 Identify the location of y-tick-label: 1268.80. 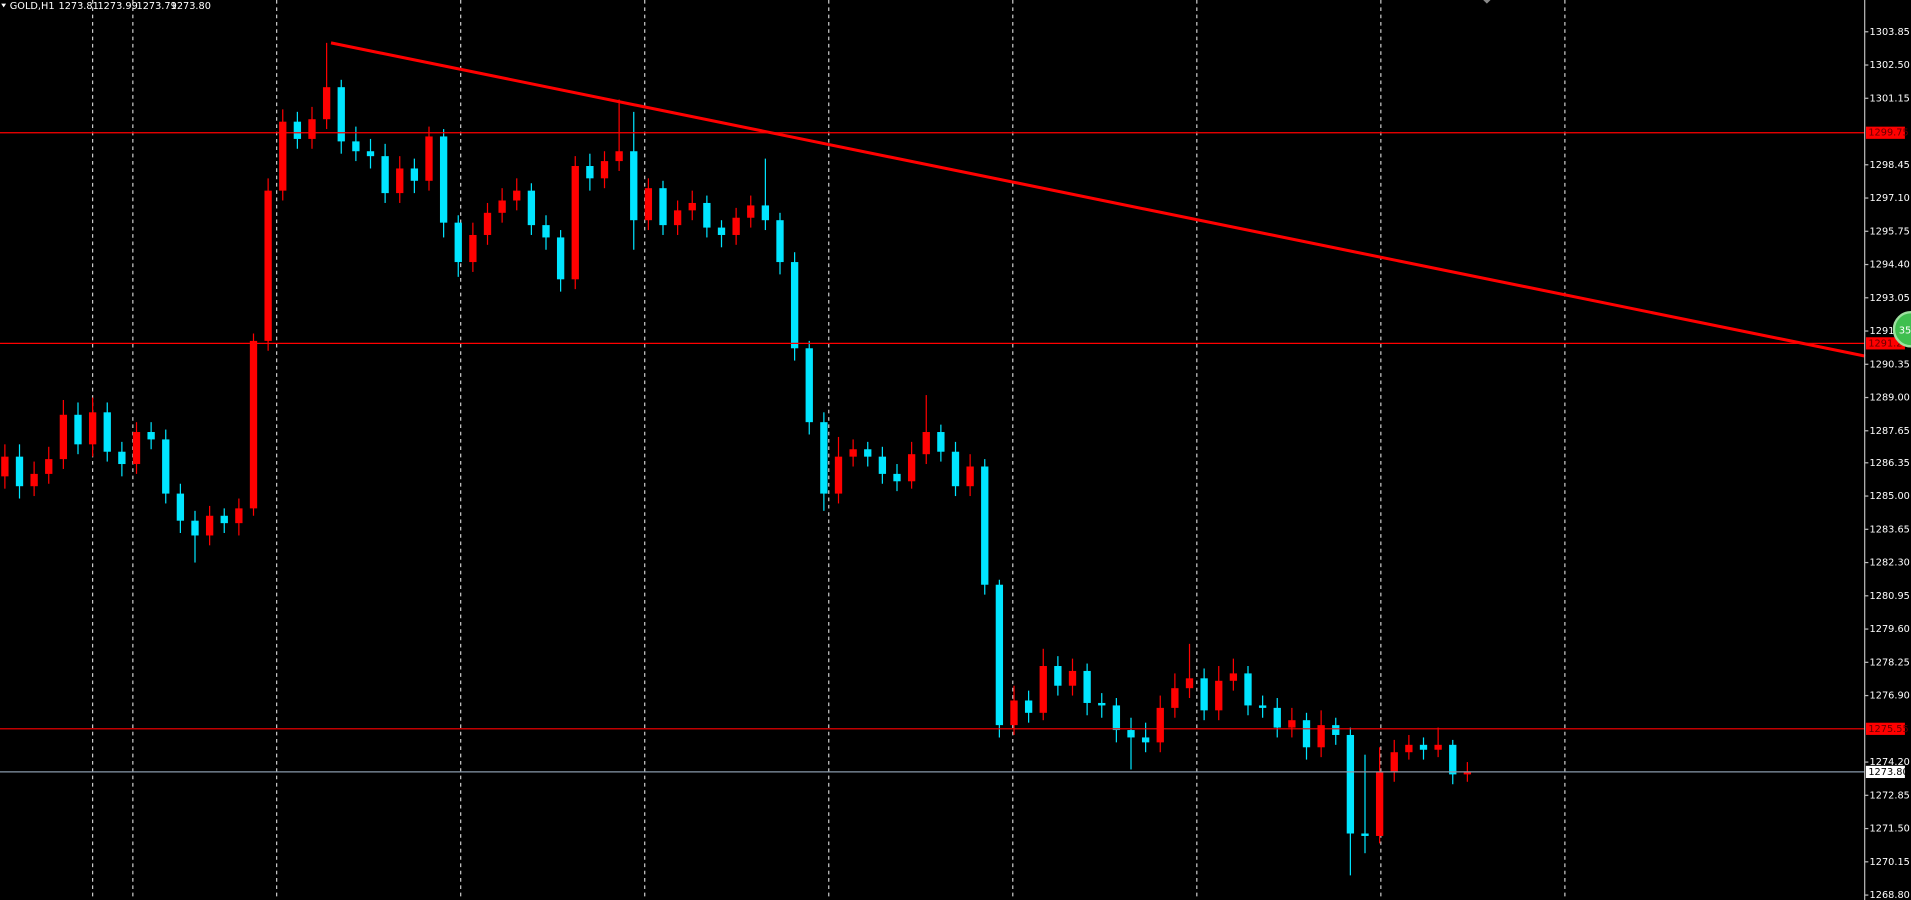
(1890, 895).